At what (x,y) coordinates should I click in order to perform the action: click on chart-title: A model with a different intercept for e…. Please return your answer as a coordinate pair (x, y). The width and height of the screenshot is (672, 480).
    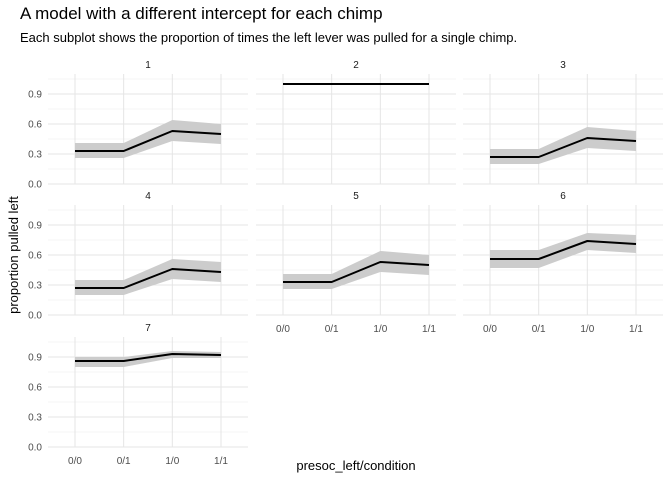
    Looking at the image, I should click on (201, 13).